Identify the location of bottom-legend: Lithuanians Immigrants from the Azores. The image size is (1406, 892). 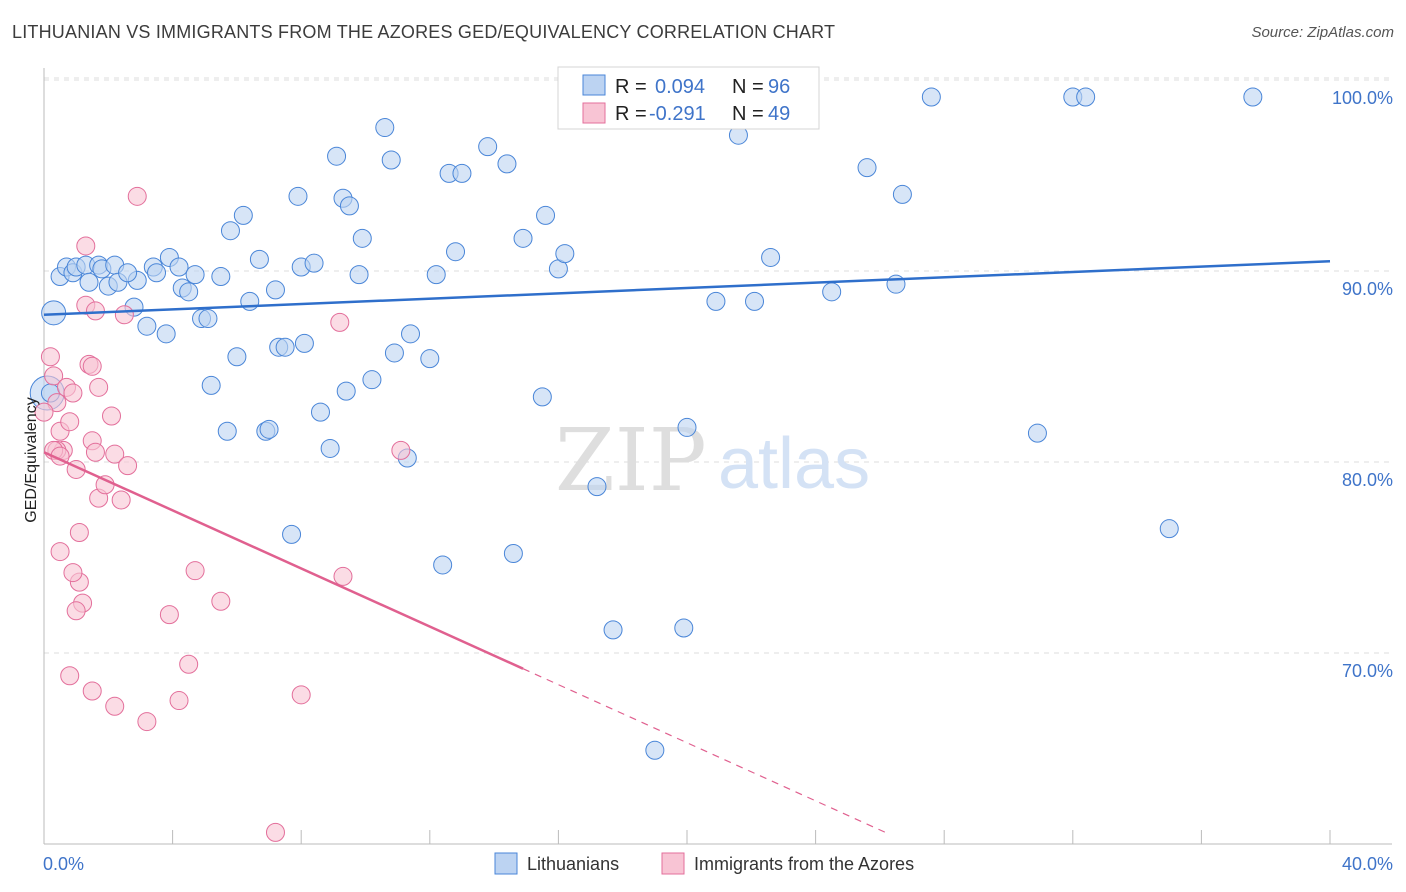
(704, 863).